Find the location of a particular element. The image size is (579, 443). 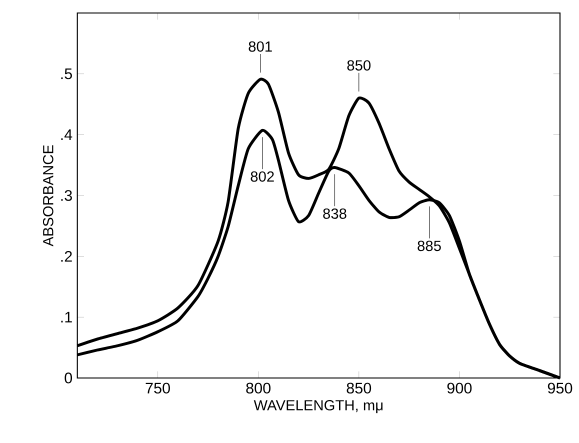

annotation: 850 is located at coordinates (359, 65).